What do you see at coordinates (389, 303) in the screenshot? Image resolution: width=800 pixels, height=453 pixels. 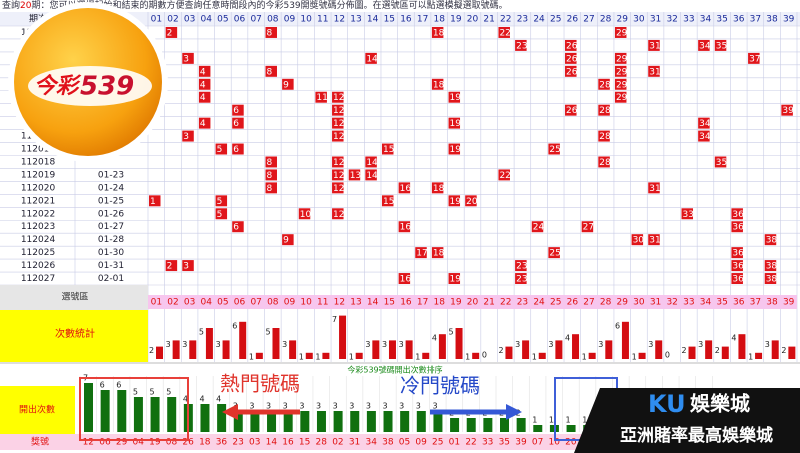 I see `pick-number: 15` at bounding box center [389, 303].